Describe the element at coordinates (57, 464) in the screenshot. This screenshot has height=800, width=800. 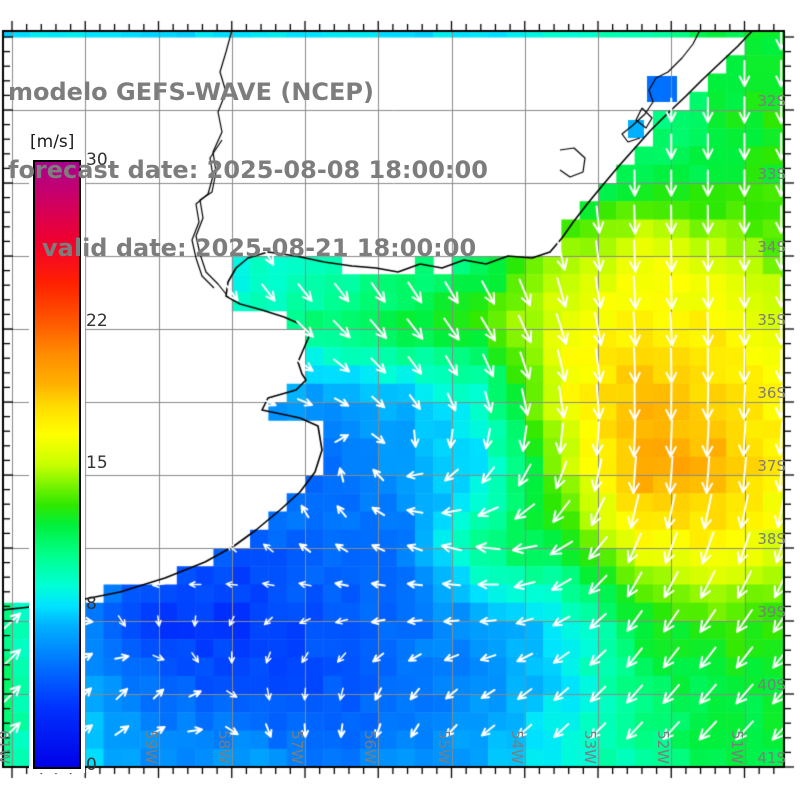
I see `colorbar-gradient` at that location.